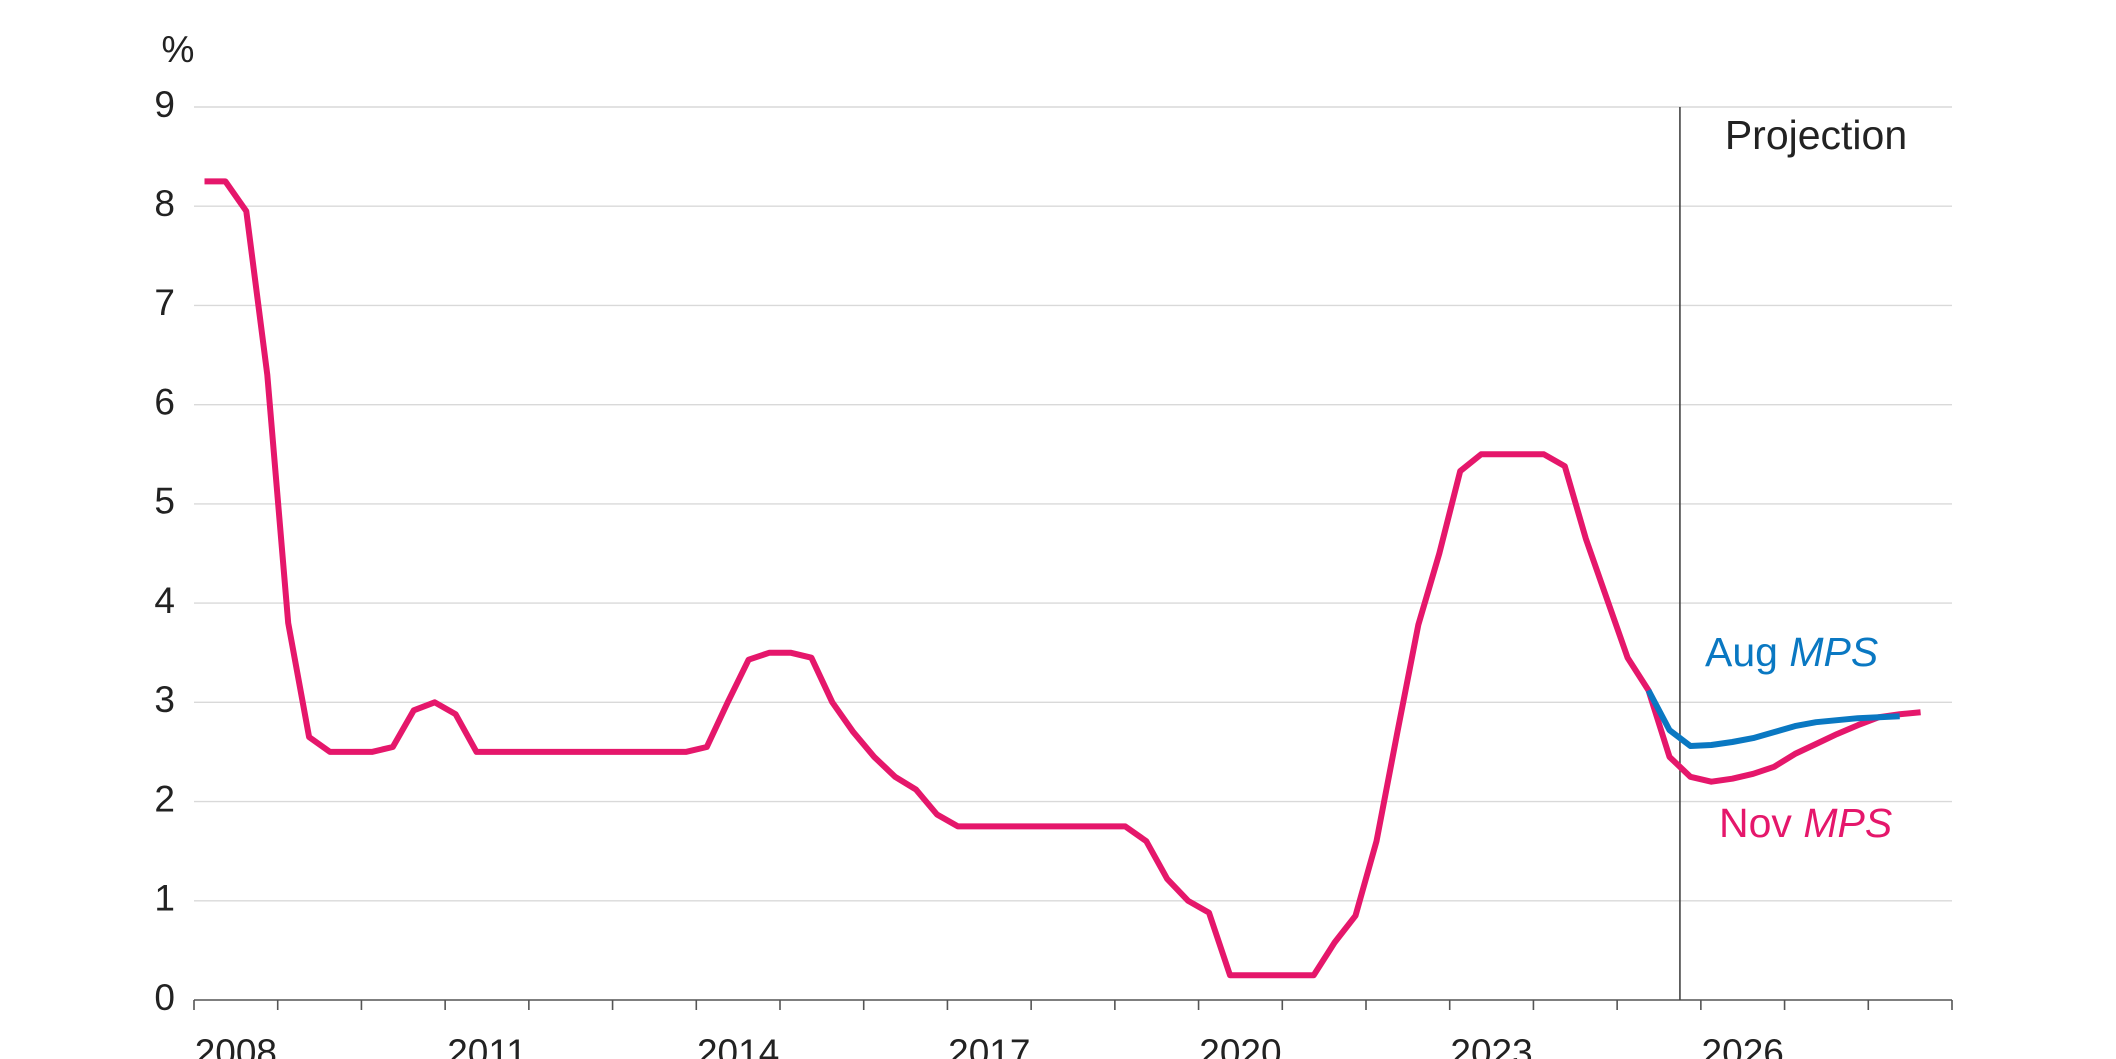 This screenshot has width=2116, height=1059. Describe the element at coordinates (236, 1045) in the screenshot. I see `x-tick-label: 2008` at that location.